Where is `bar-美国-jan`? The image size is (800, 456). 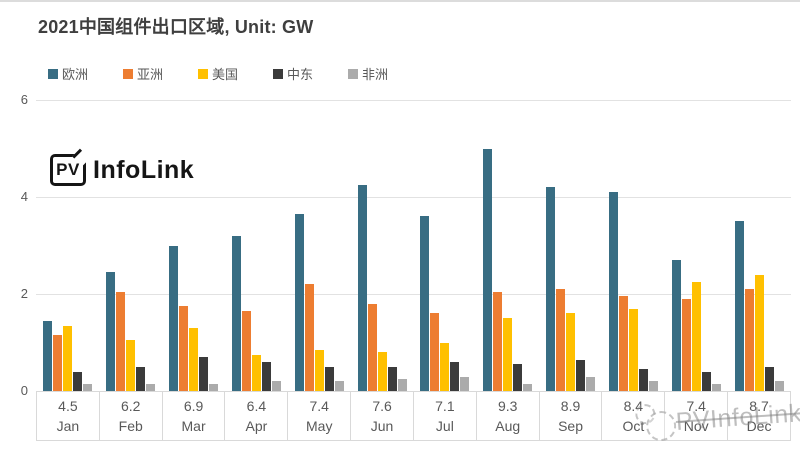 bar-美国-jan is located at coordinates (67, 358).